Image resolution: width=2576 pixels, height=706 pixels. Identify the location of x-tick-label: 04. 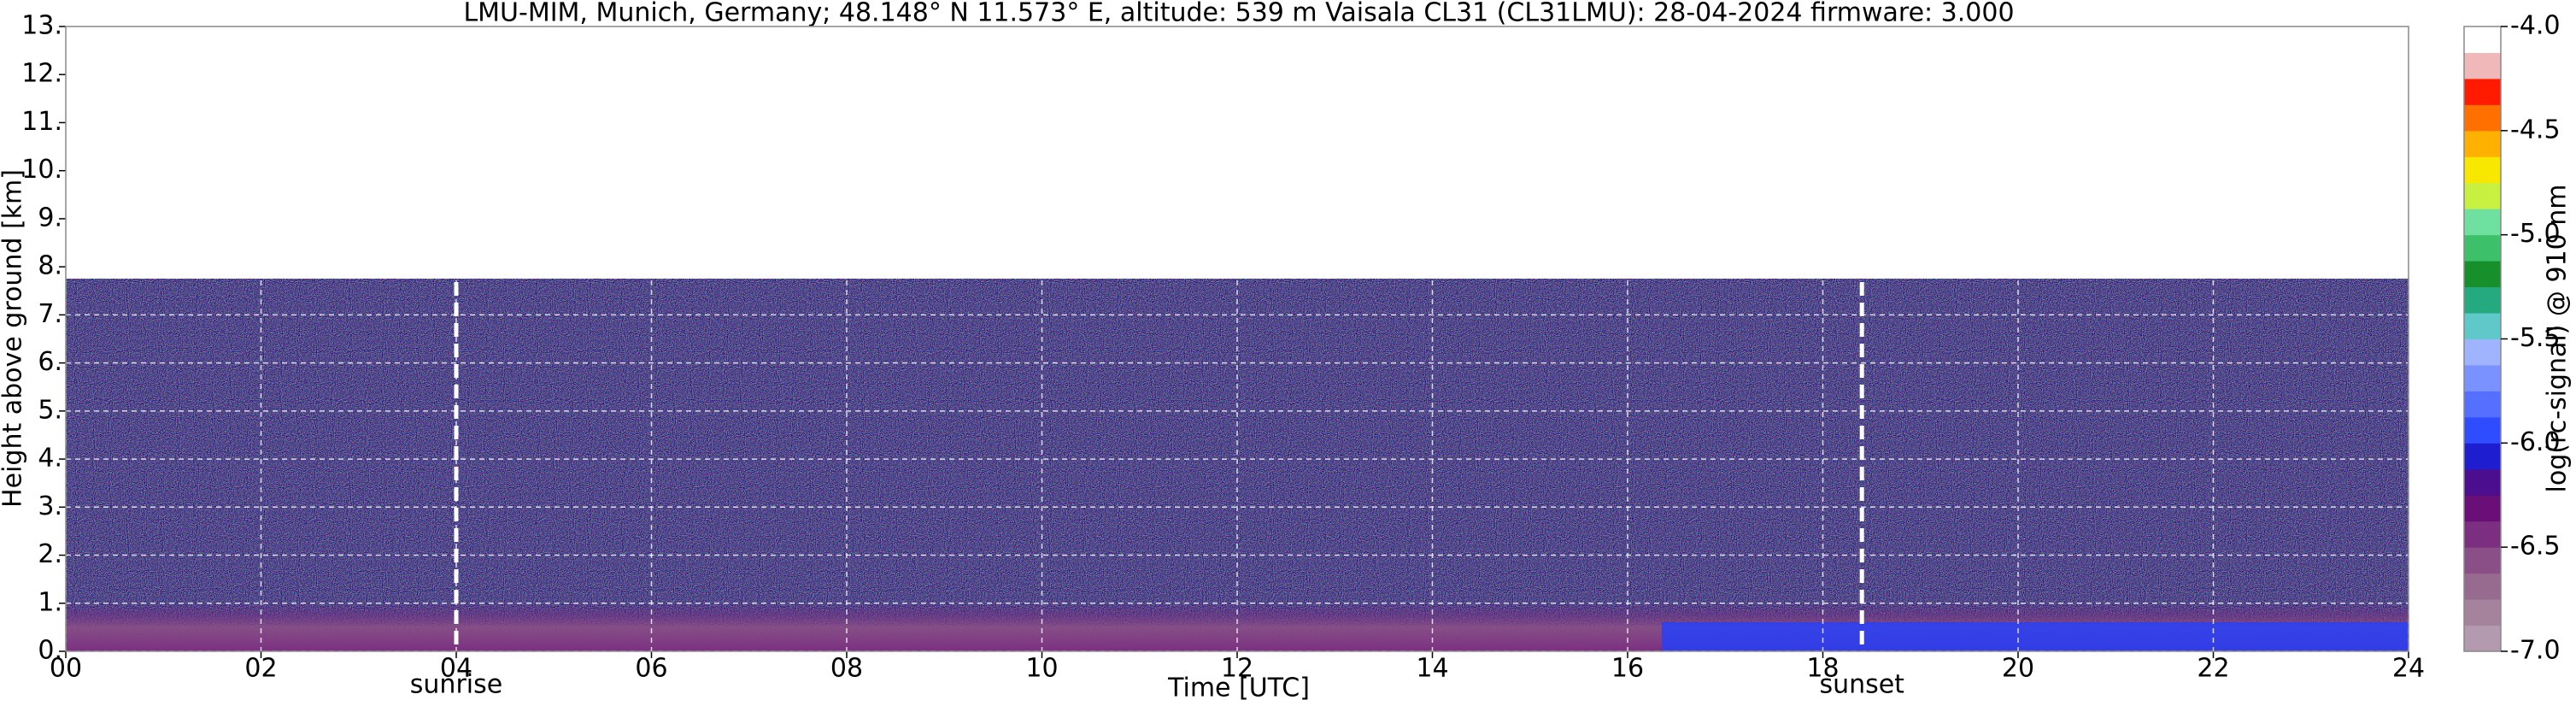
(456, 669).